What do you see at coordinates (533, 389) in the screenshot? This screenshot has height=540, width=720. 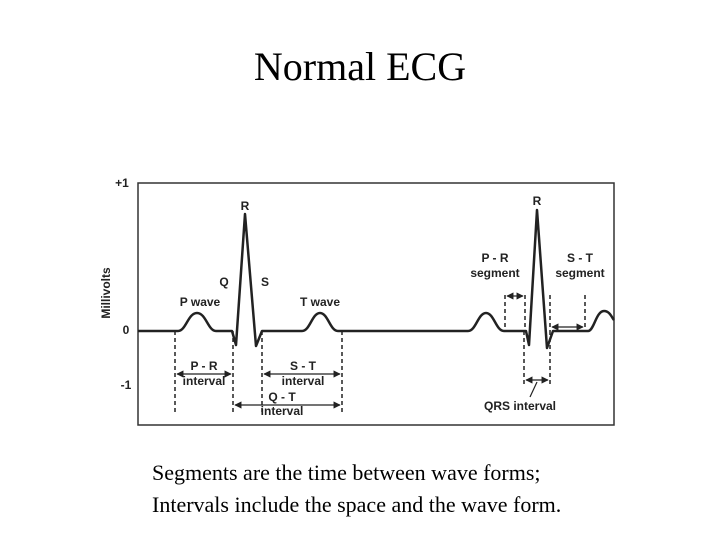 I see `diagram-line` at bounding box center [533, 389].